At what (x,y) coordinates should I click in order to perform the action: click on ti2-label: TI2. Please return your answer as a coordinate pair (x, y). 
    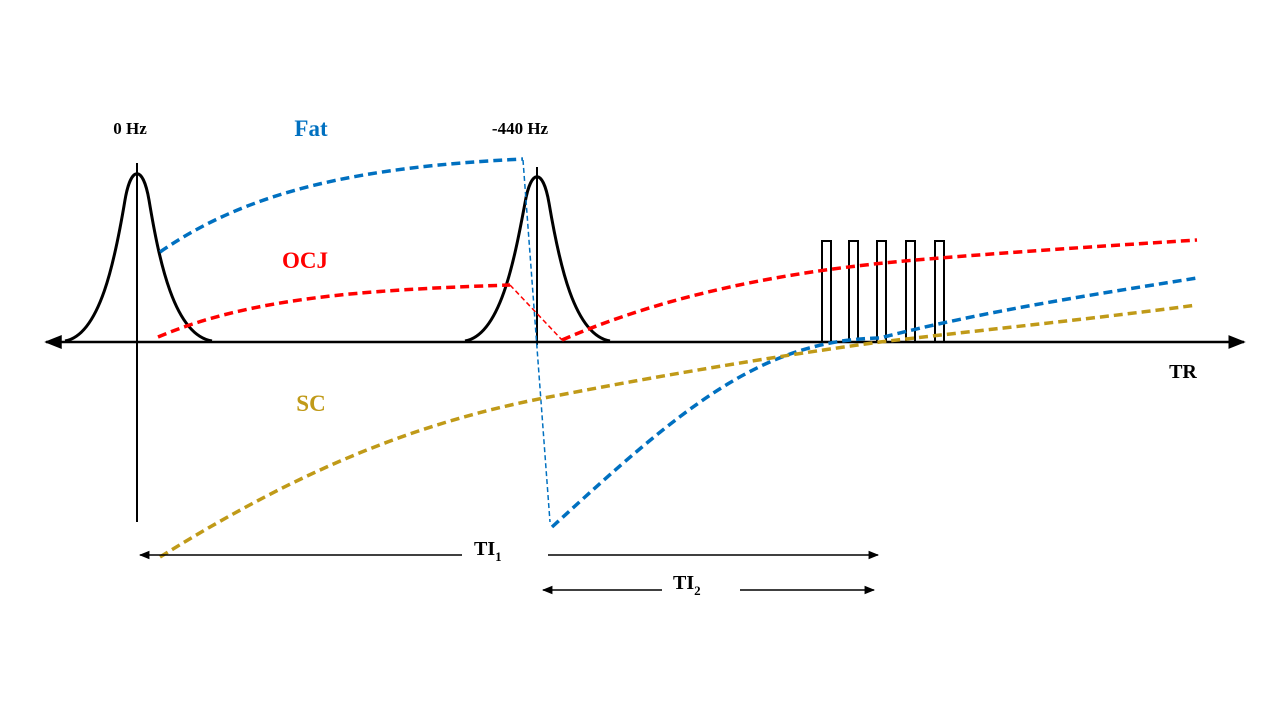
    Looking at the image, I should click on (687, 585).